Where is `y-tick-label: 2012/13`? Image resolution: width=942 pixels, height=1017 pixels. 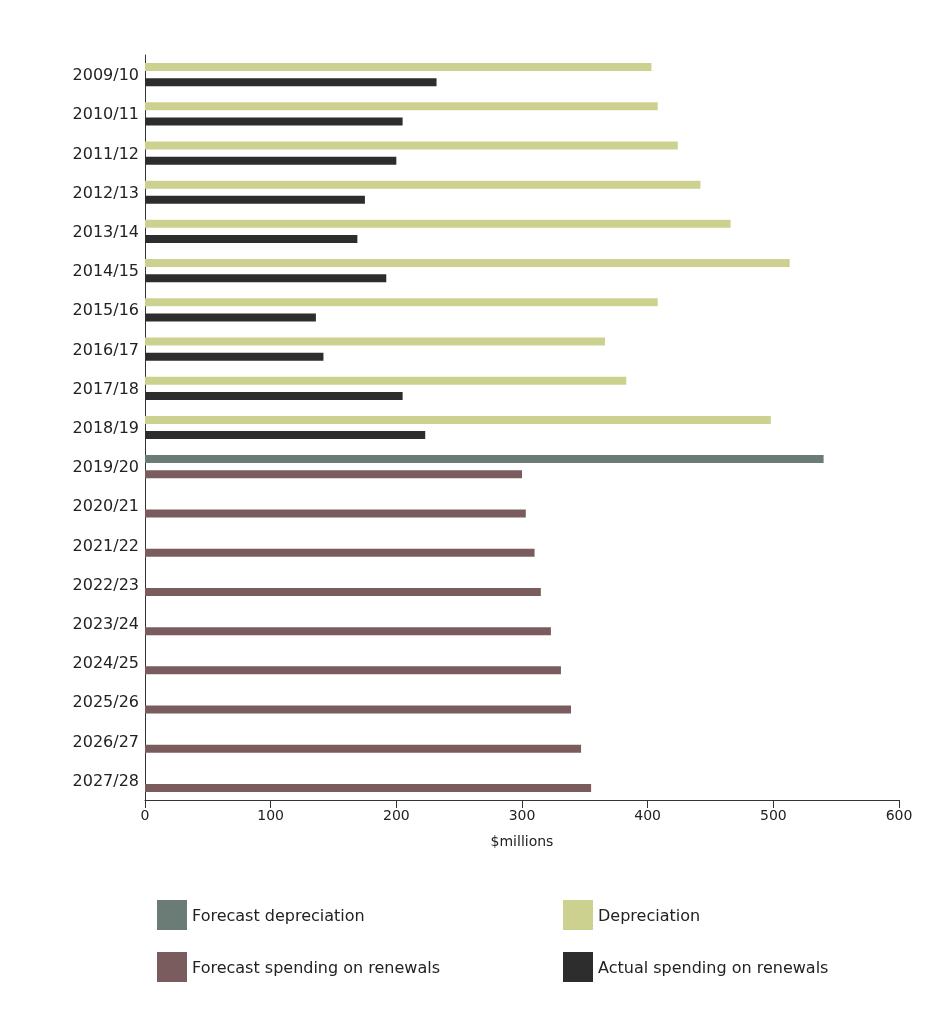 y-tick-label: 2012/13 is located at coordinates (105, 192).